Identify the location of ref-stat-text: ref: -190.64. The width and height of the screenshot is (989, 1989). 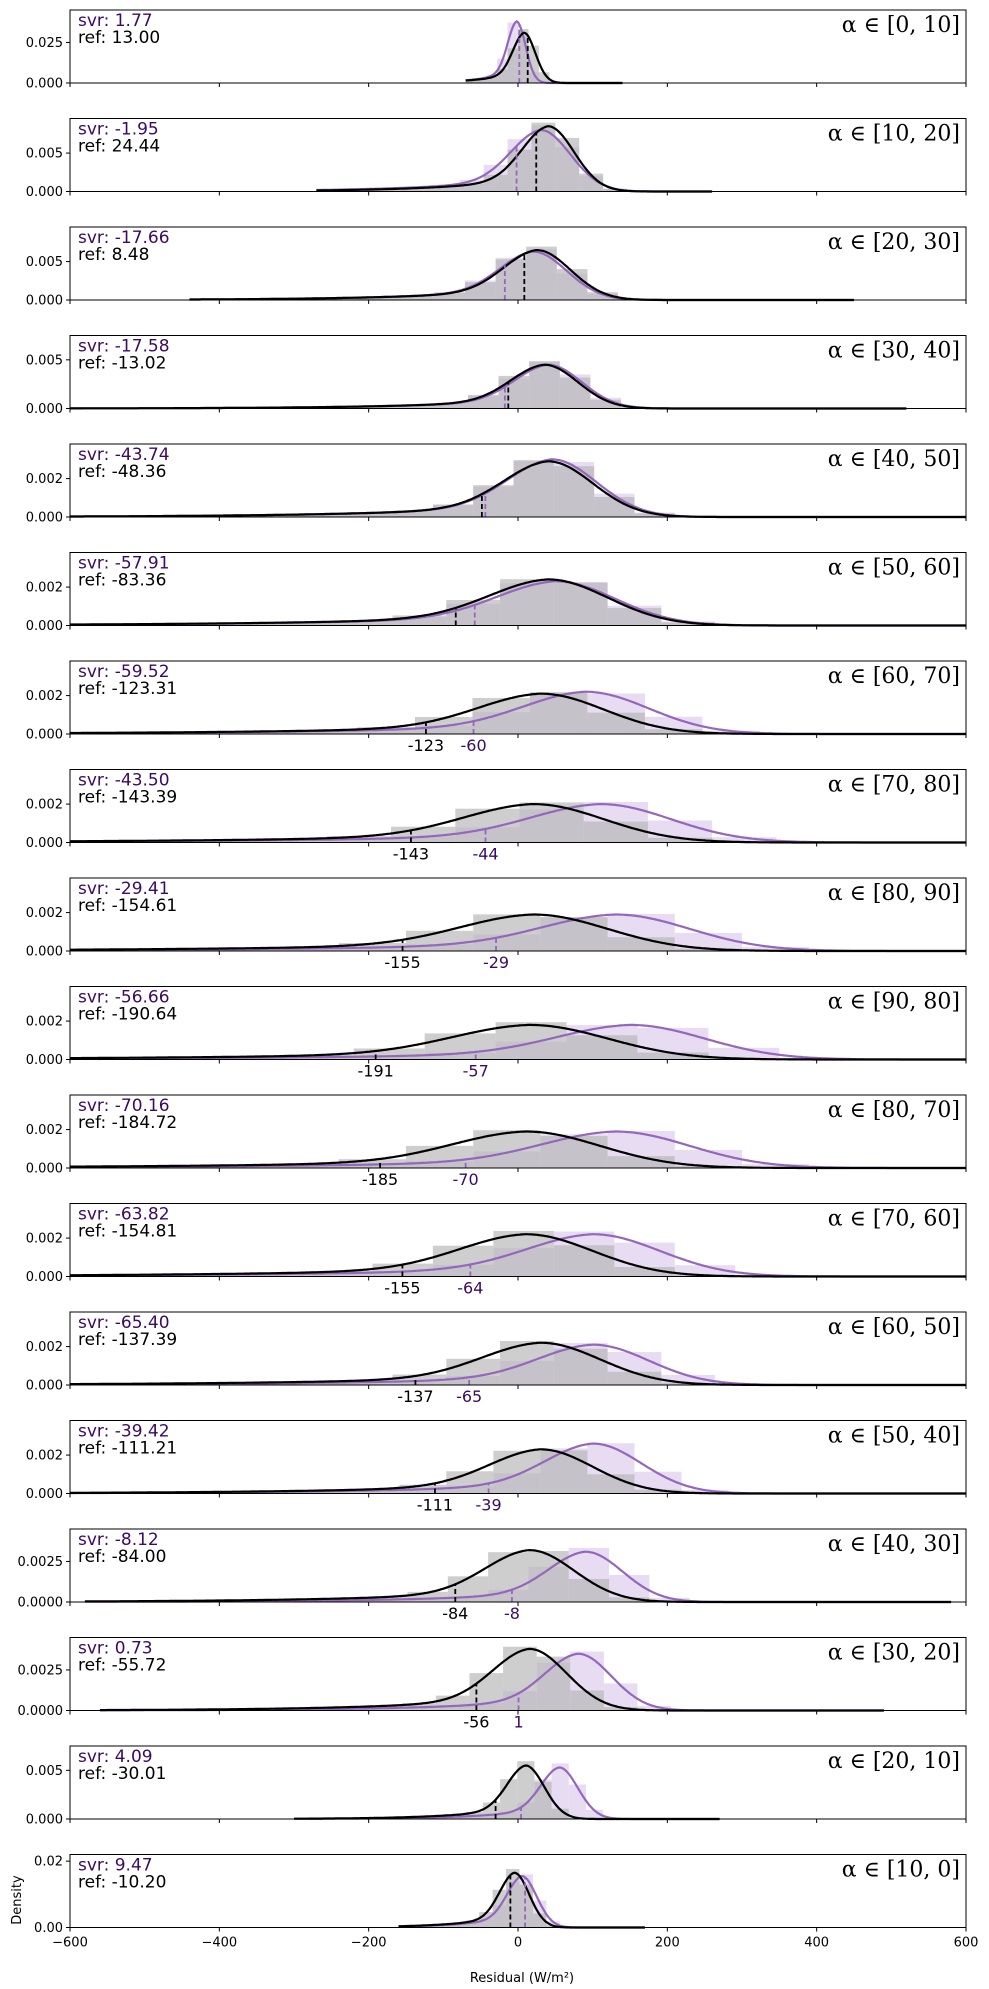
(127, 1015).